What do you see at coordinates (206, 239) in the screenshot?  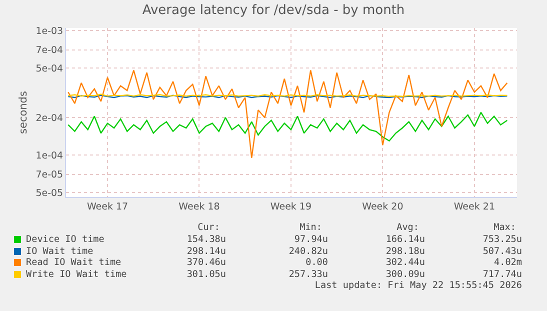 I see `text: 154.38u` at bounding box center [206, 239].